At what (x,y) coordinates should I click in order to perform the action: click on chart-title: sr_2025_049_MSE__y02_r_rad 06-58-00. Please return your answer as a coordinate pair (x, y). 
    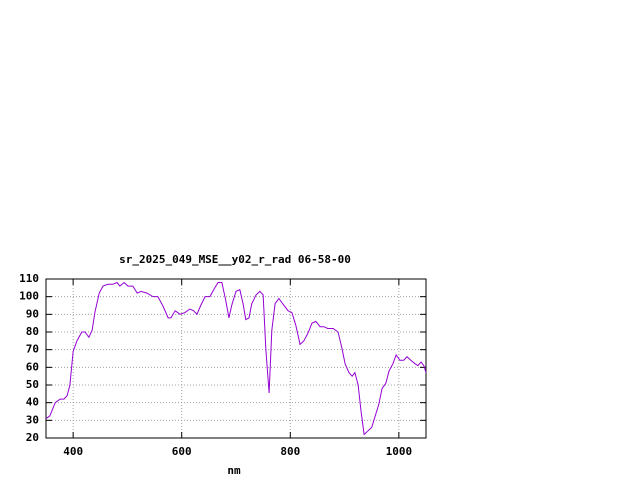
    Looking at the image, I should click on (235, 259).